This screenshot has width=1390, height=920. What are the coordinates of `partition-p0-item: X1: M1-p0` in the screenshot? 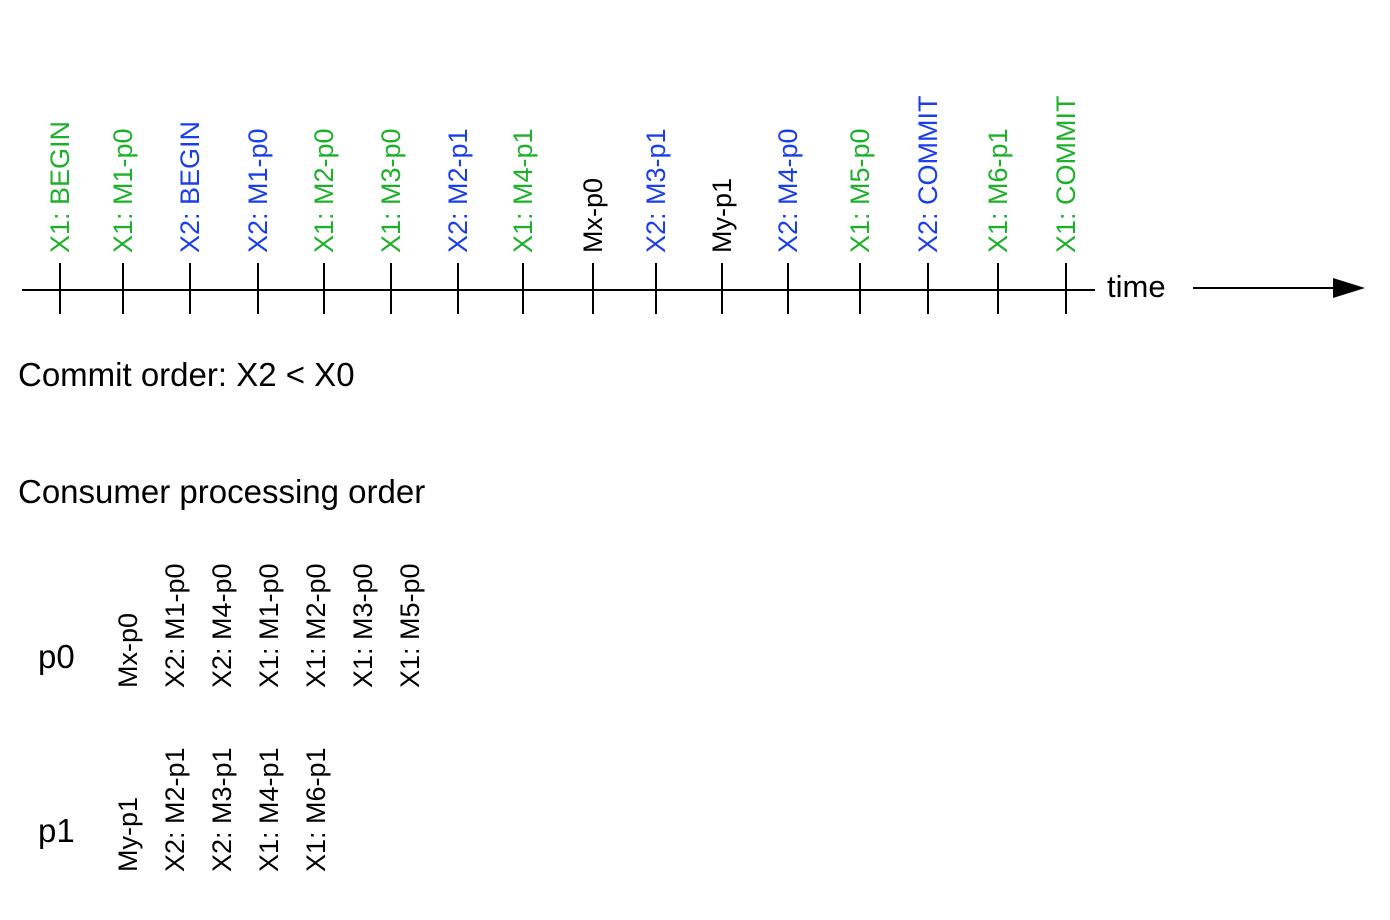 It's located at (269, 625).